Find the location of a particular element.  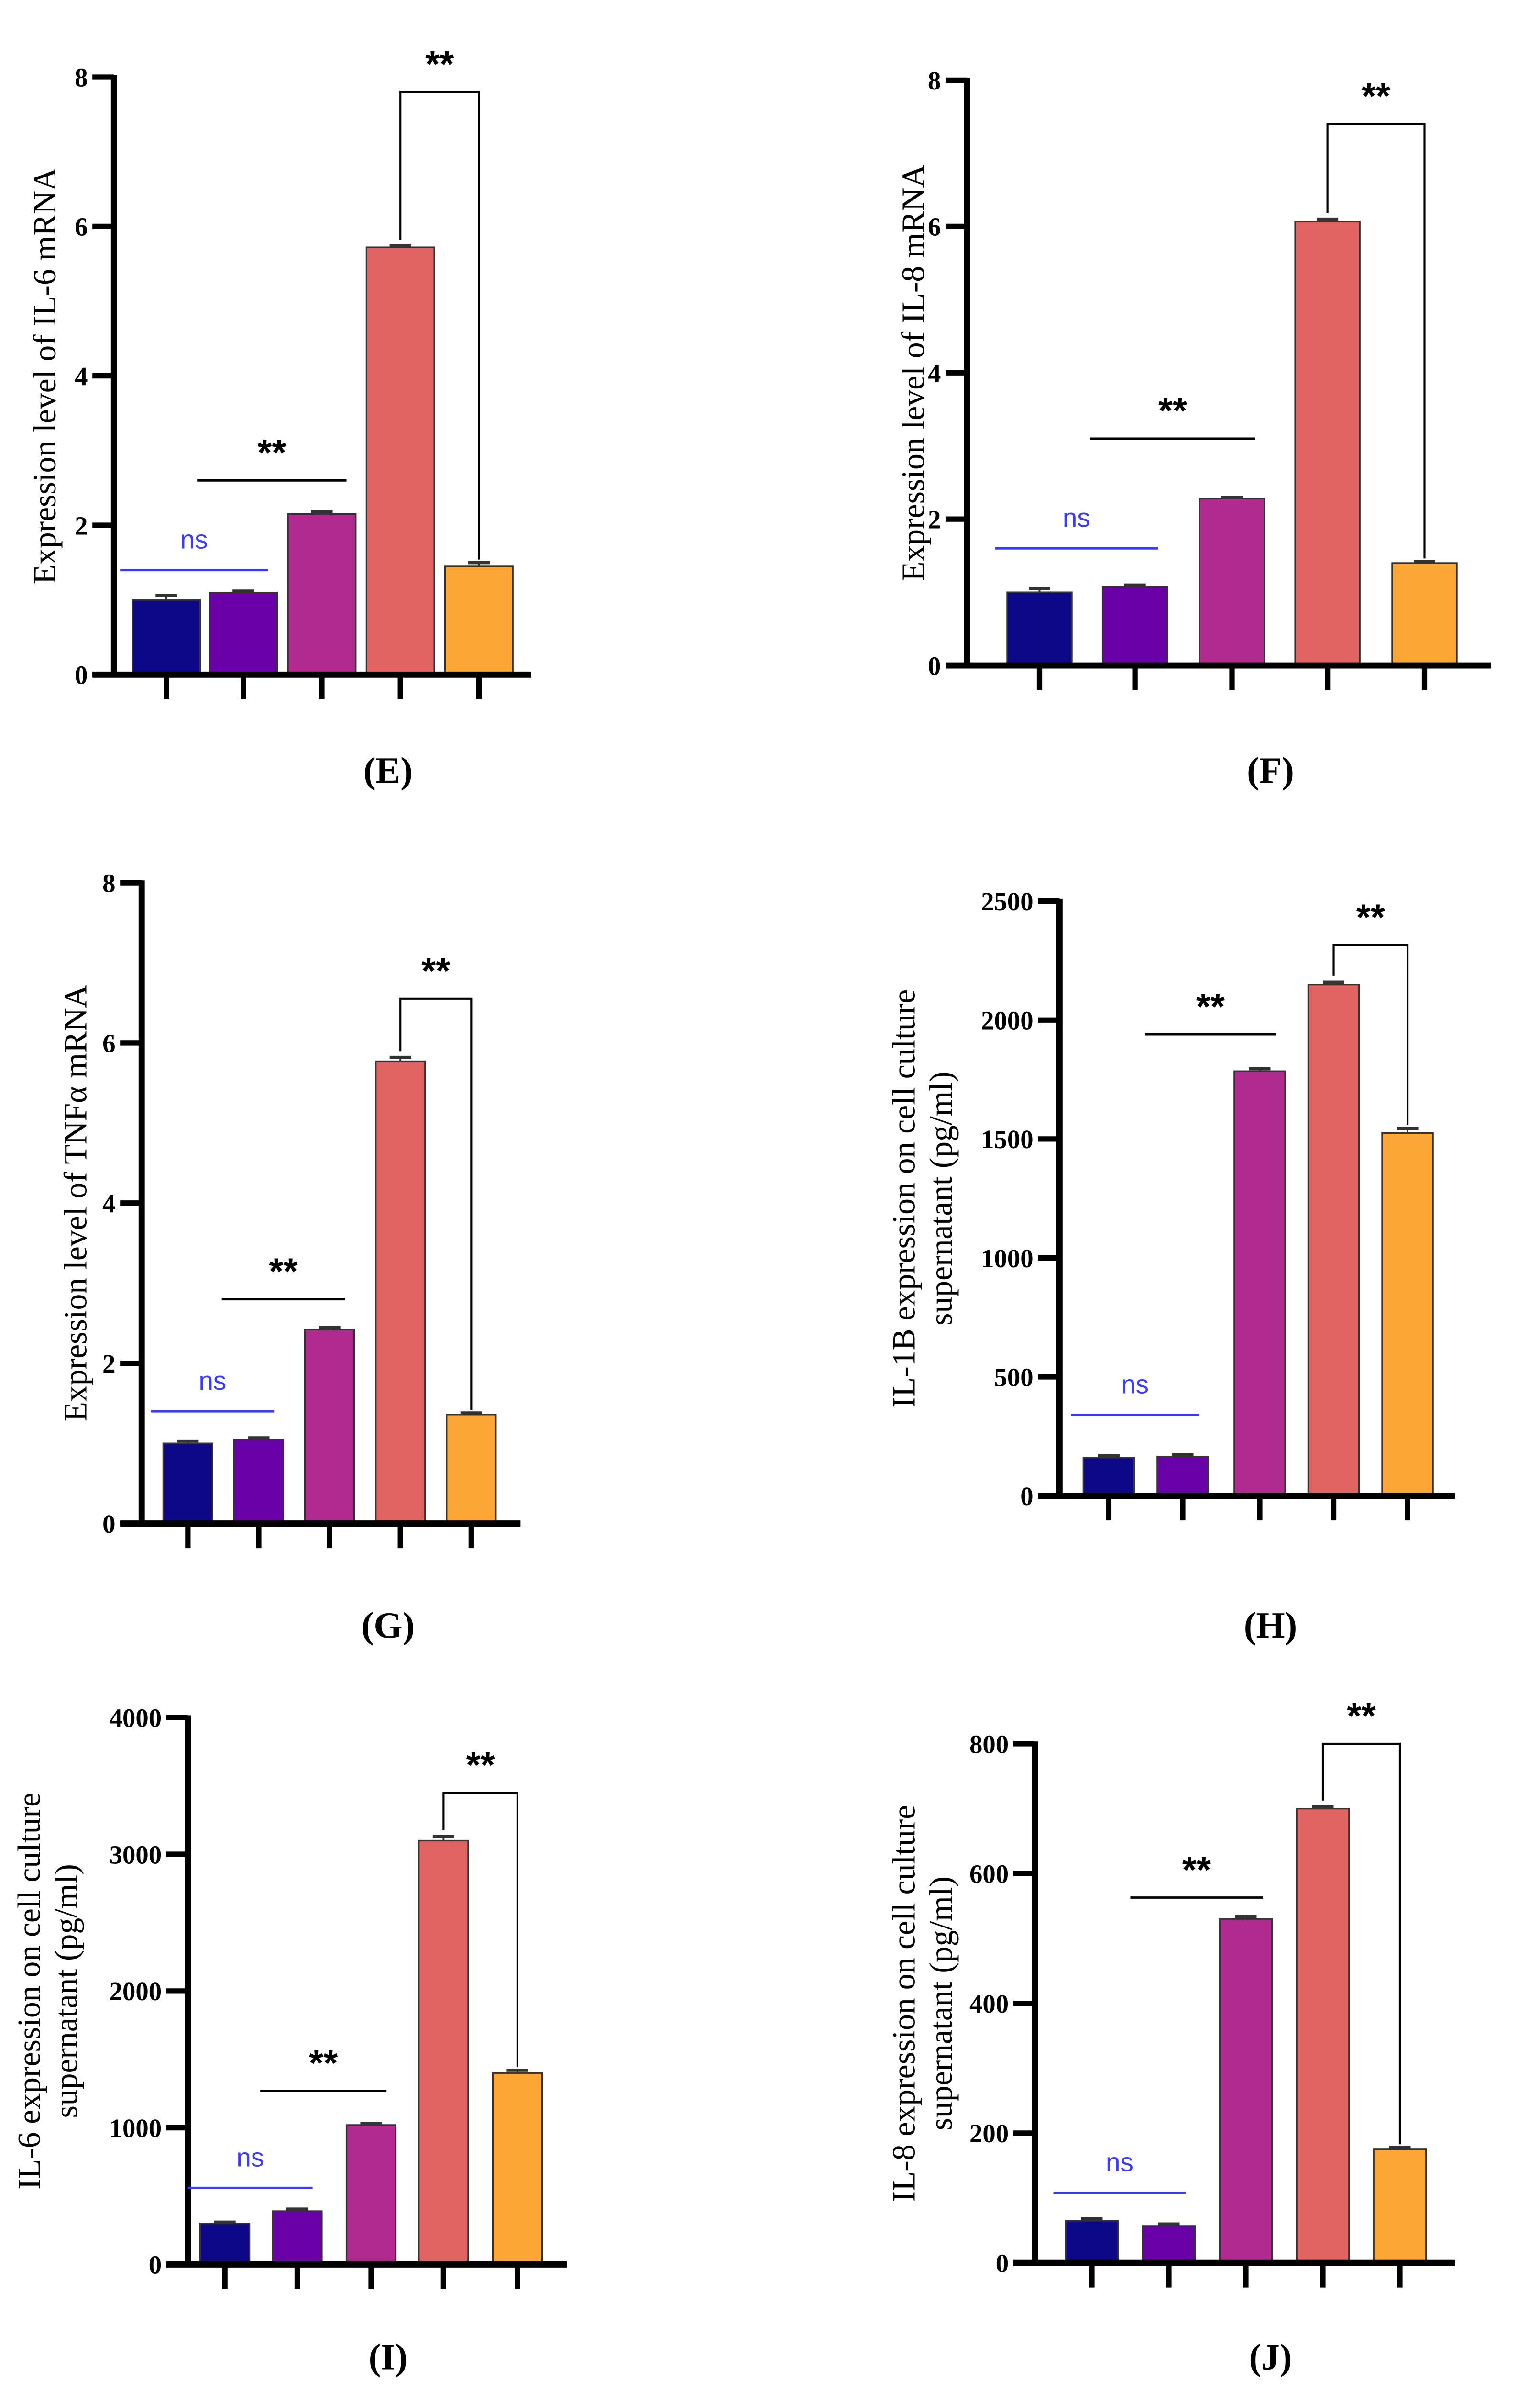

y-tick-label: 400 is located at coordinates (989, 2003).